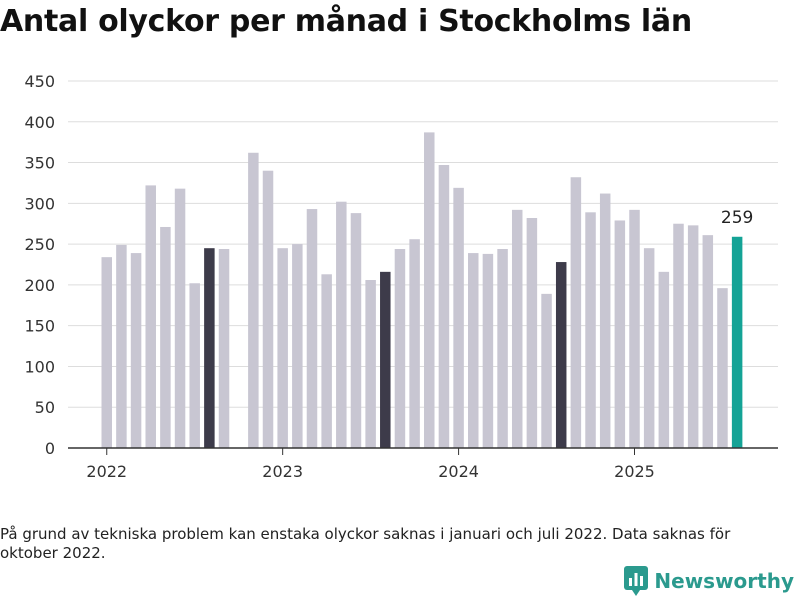  I want to click on y-tick-label: 0, so click(50, 448).